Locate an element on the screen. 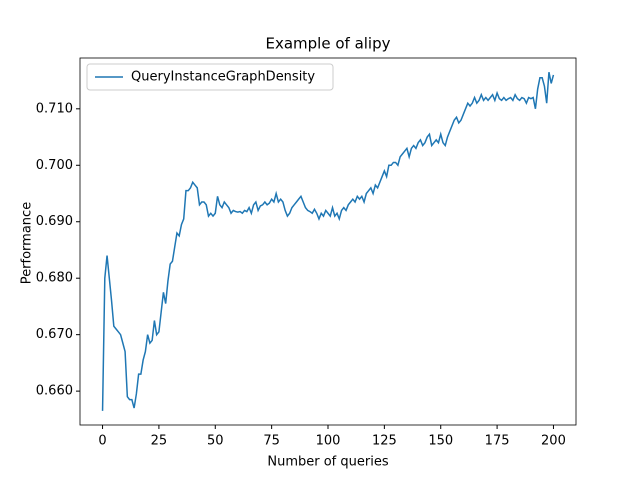 The width and height of the screenshot is (640, 480). legend-label: QueryInstanceGraphDensity is located at coordinates (223, 77).